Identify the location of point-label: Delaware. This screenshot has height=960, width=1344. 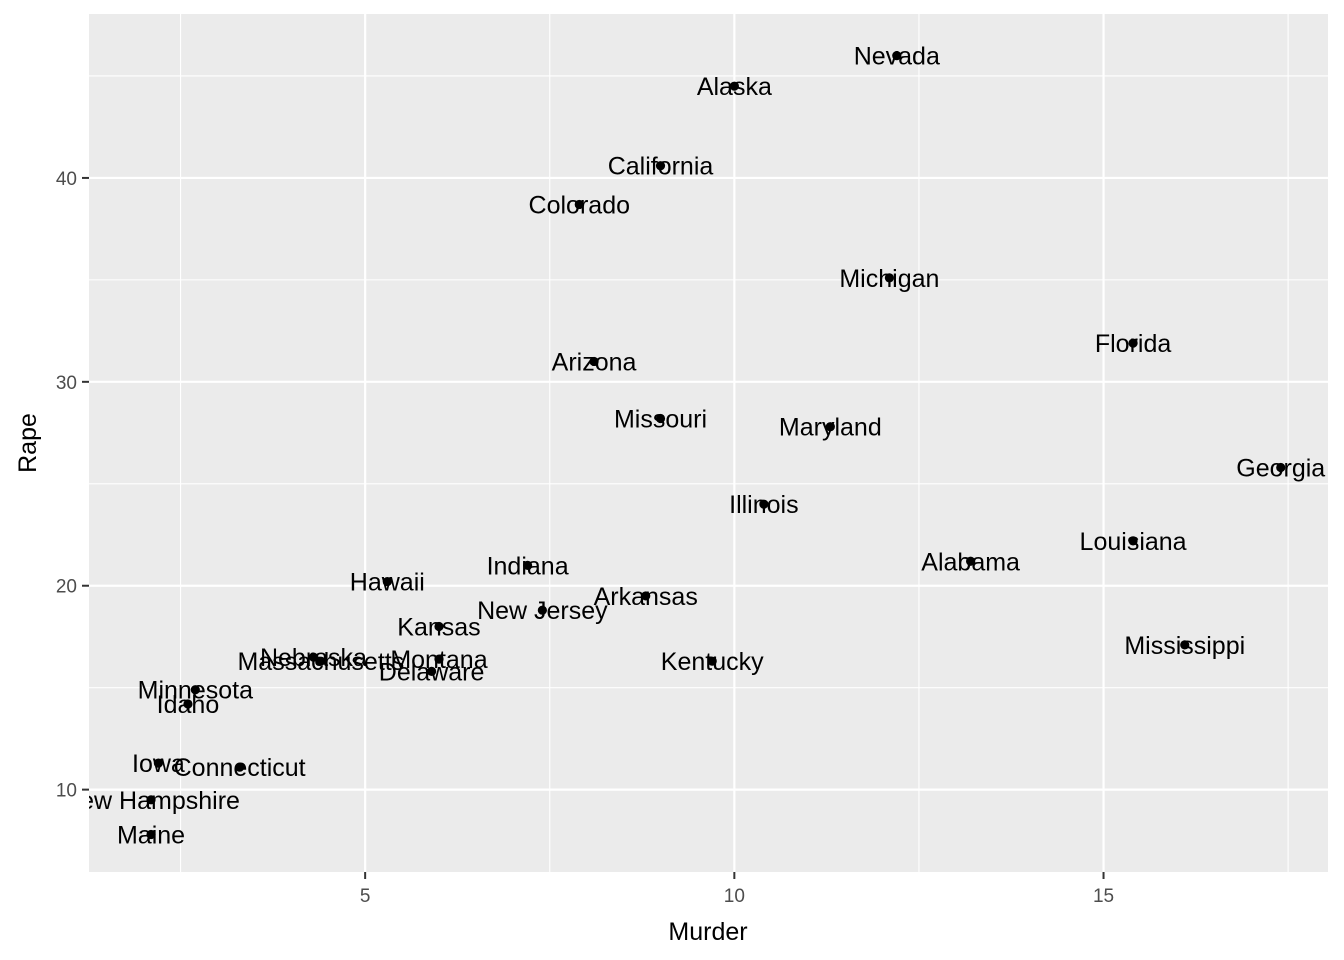
(432, 672).